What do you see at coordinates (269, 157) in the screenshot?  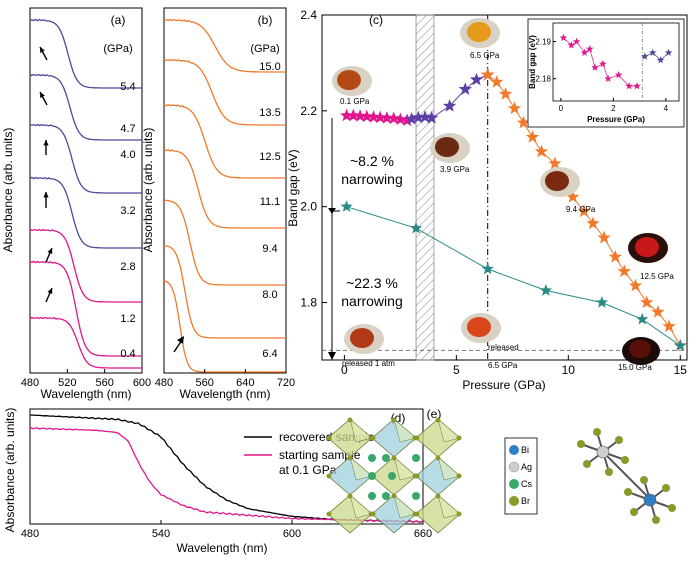 I see `panel-b-pressure-label: 12.5` at bounding box center [269, 157].